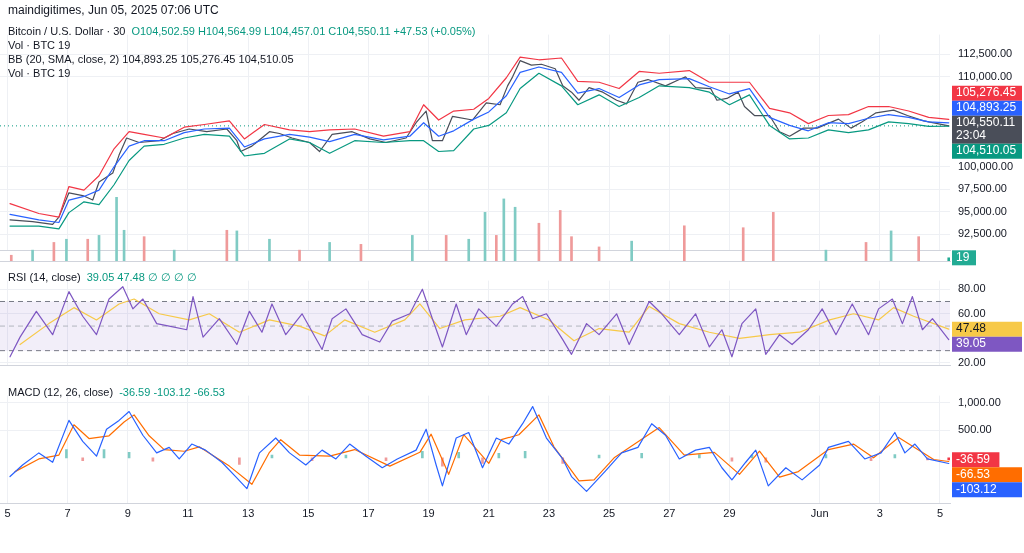  Describe the element at coordinates (428, 512) in the screenshot. I see `x-tick-label: 19` at that location.